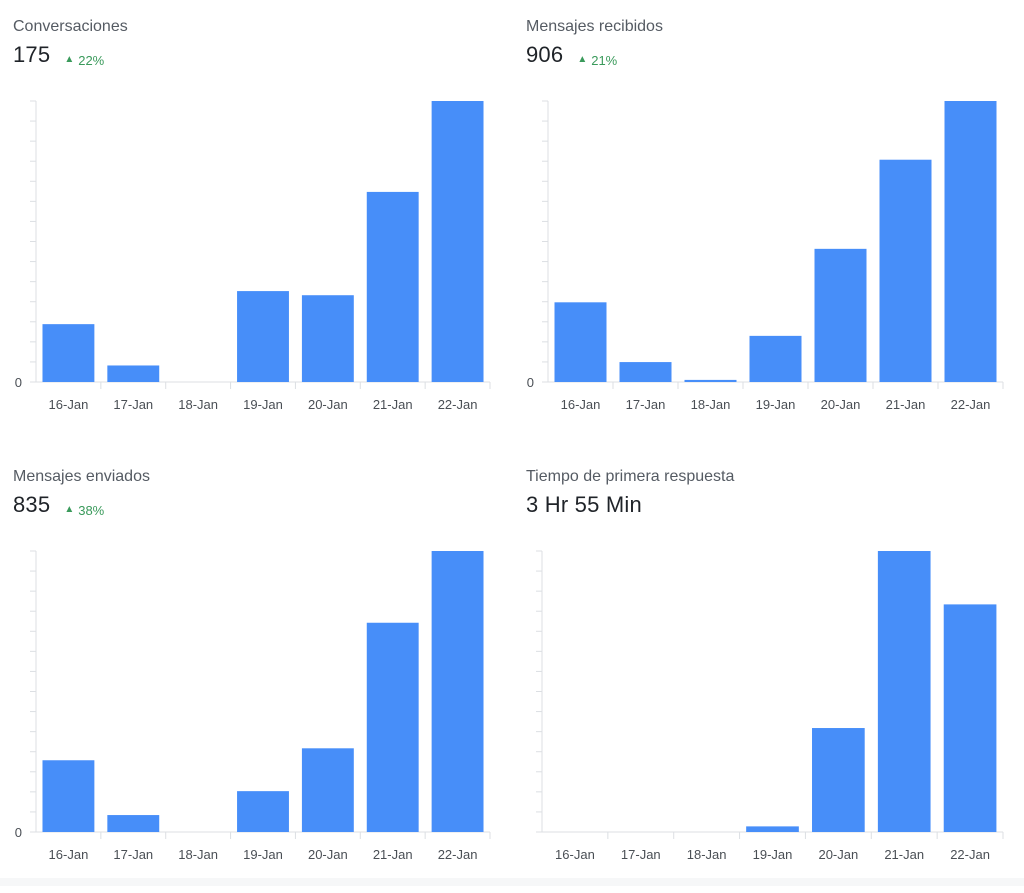  I want to click on delta-badge: ▲ 22%, so click(84, 60).